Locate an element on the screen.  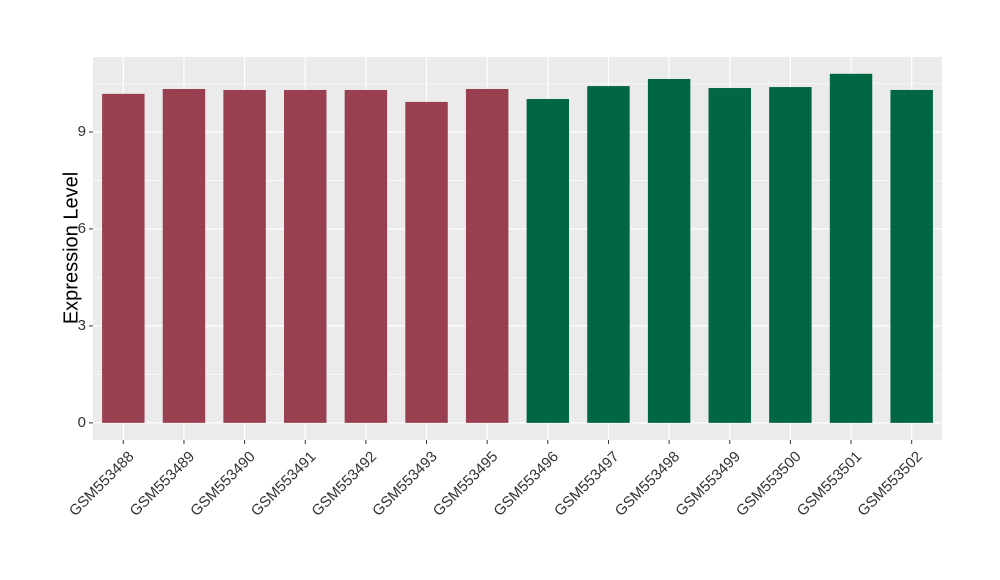
y-tick-label: 0 is located at coordinates (82, 422).